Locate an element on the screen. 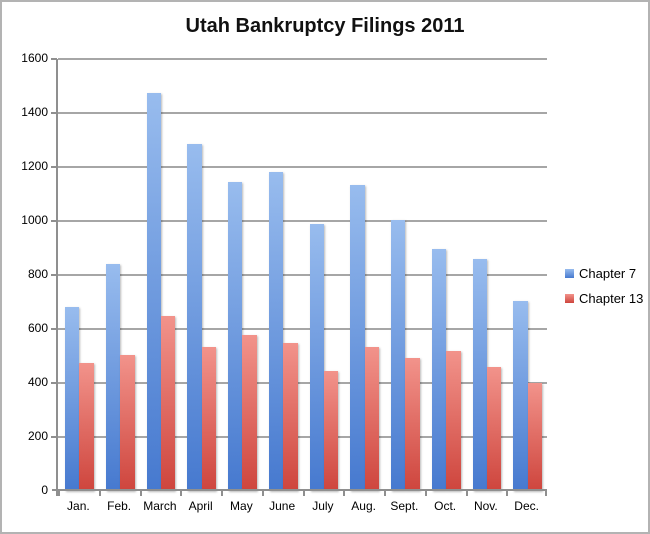 This screenshot has width=650, height=534. bar-group-may is located at coordinates (241, 275).